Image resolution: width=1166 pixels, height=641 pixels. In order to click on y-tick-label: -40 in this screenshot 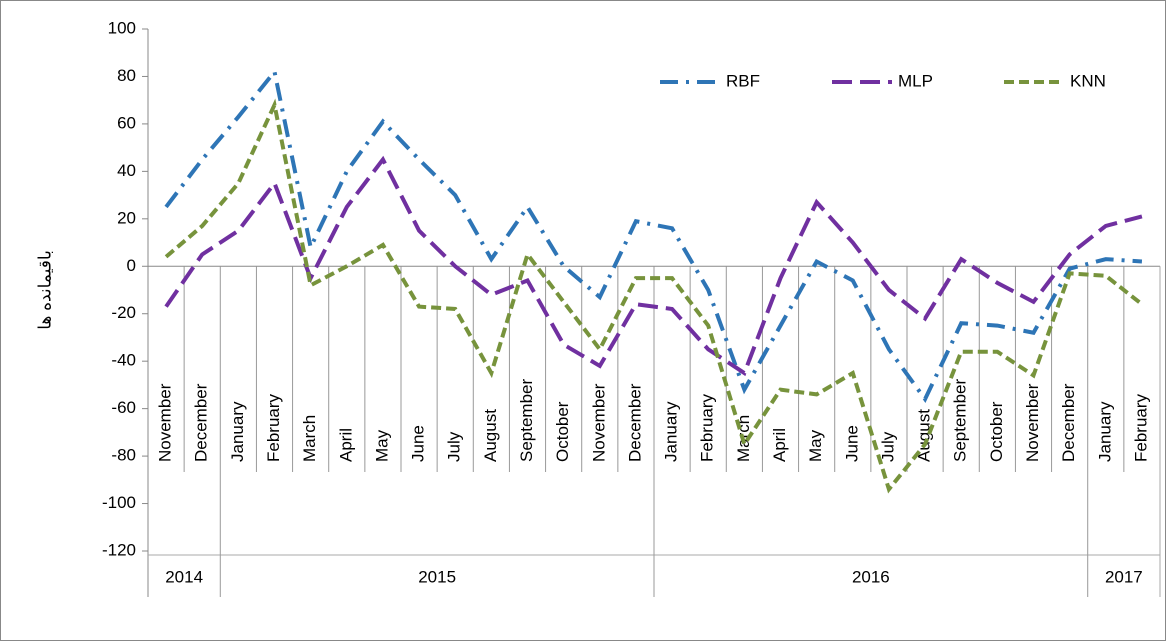, I will do `click(123, 360)`.